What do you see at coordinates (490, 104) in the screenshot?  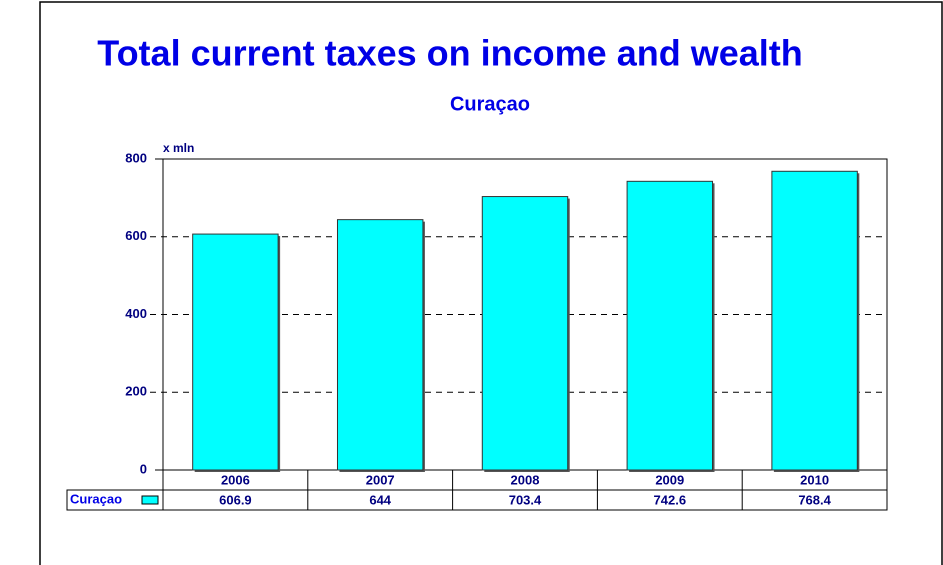 I see `chart-subtitle: Curaçao` at bounding box center [490, 104].